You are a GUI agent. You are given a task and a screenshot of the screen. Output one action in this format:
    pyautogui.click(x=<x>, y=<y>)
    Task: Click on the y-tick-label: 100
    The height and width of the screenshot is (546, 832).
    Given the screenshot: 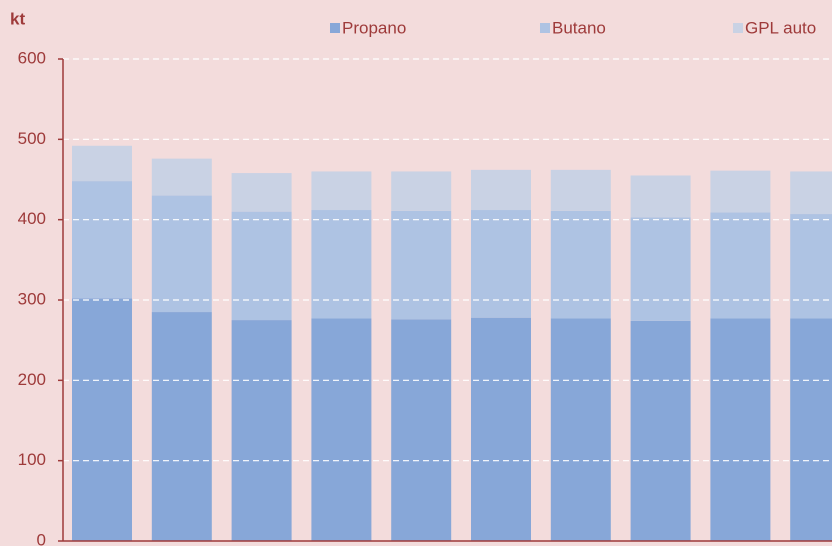 What is the action you would take?
    pyautogui.click(x=32, y=459)
    